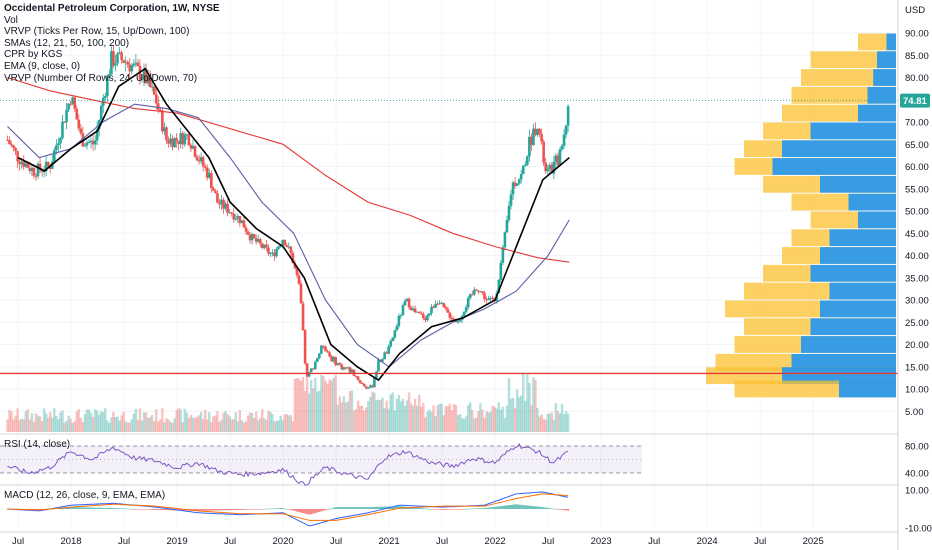  What do you see at coordinates (917, 345) in the screenshot?
I see `price-tick-label: 20.00` at bounding box center [917, 345].